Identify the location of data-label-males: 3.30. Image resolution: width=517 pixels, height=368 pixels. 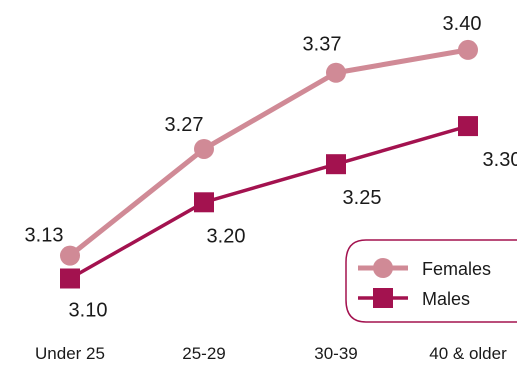
(500, 160).